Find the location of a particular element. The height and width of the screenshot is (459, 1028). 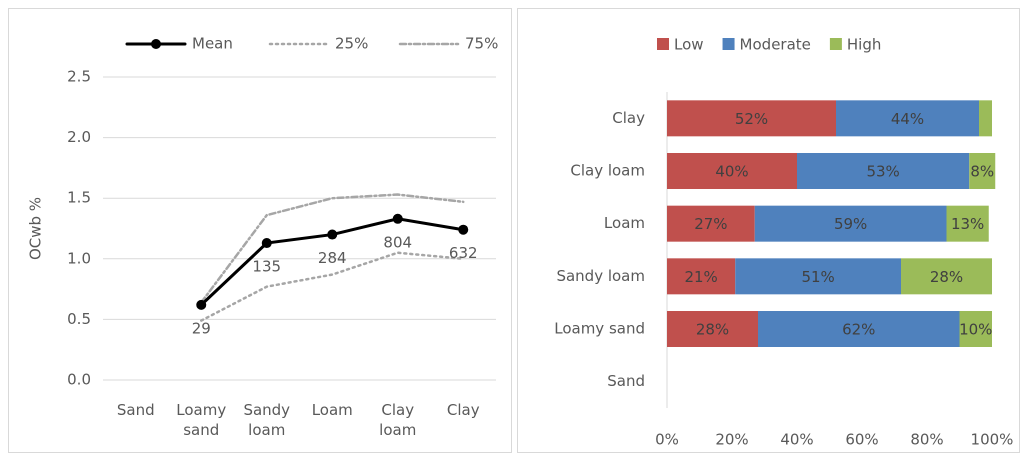

value-label: 21% is located at coordinates (700, 277).